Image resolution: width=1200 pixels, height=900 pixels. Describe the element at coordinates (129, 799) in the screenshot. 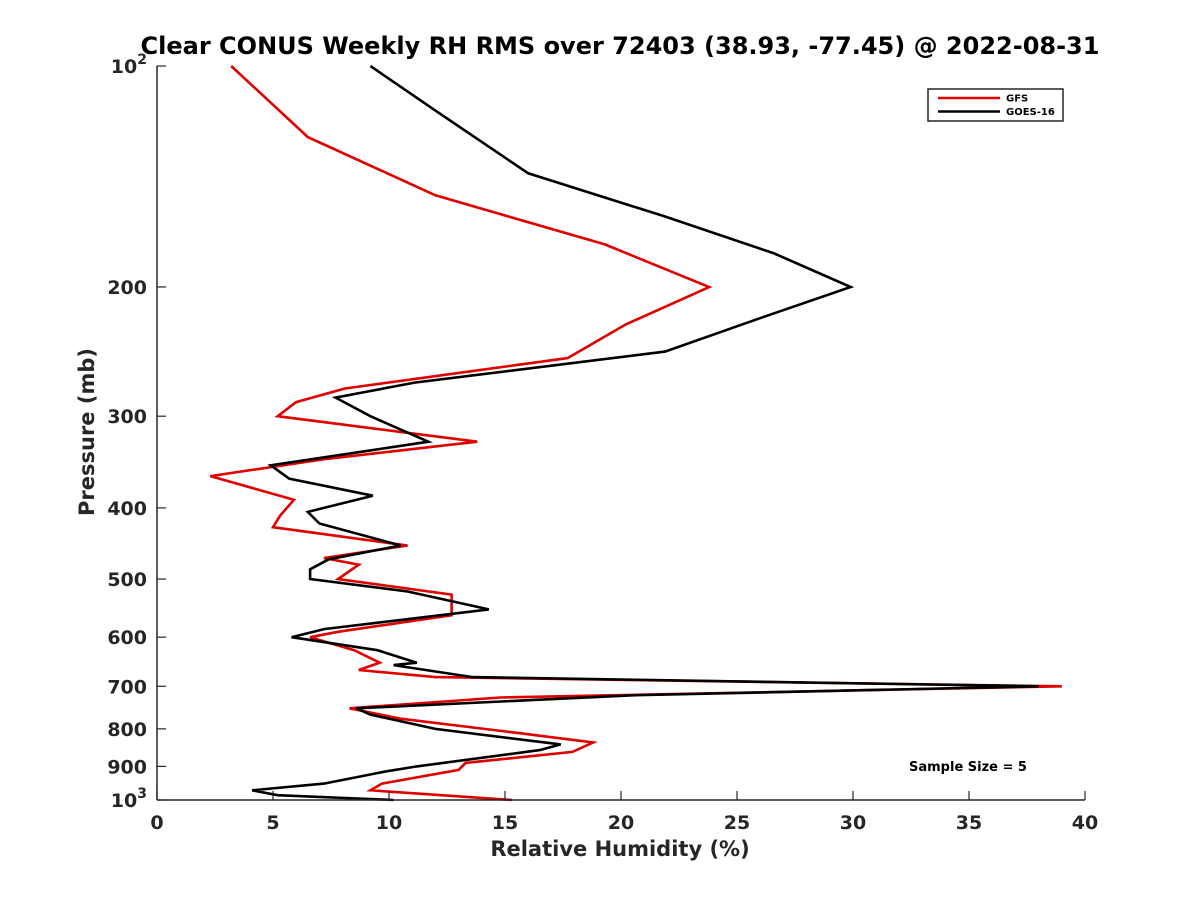

I see `y-tick-label: 10³` at that location.